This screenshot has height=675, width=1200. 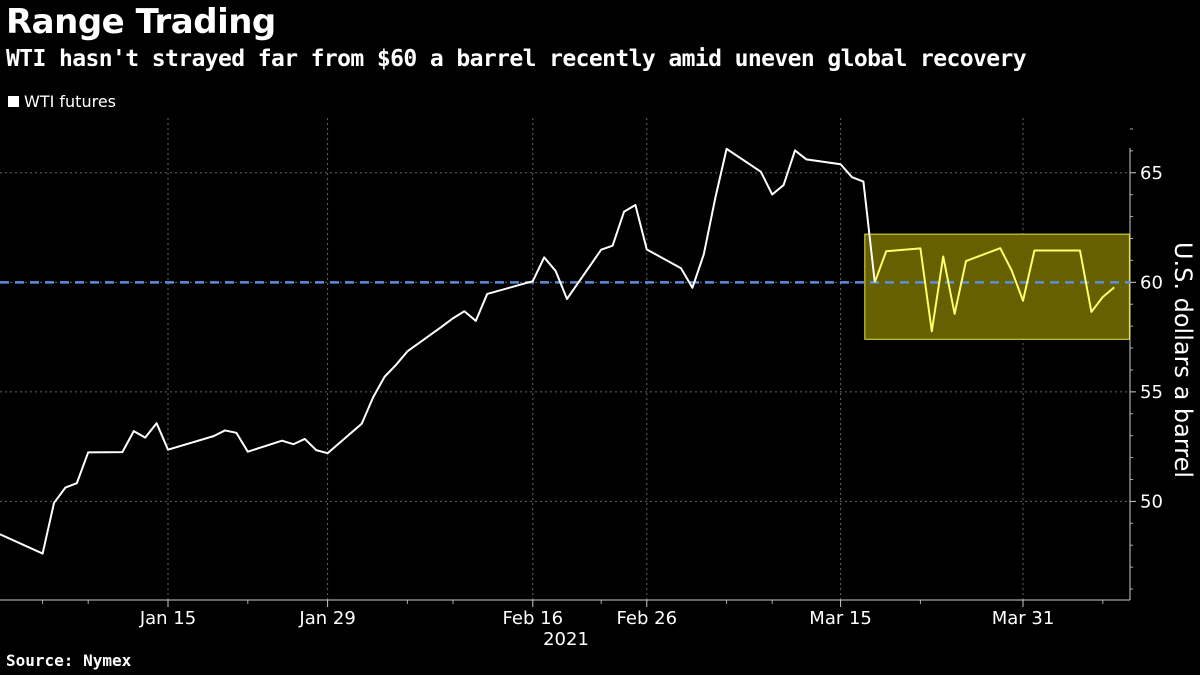 I want to click on x-tick-label: Jan 29, so click(x=326, y=618).